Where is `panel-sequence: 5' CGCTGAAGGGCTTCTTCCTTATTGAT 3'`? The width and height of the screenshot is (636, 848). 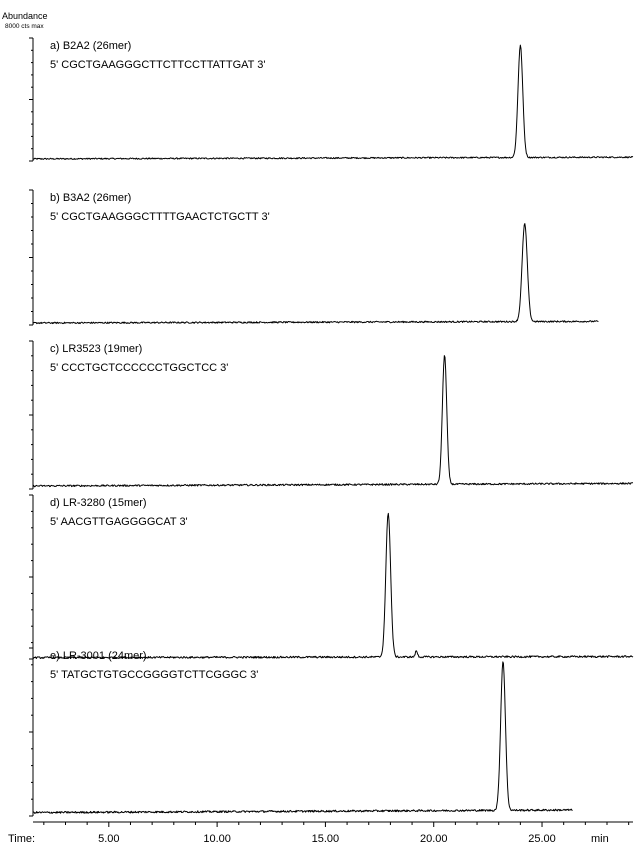 panel-sequence: 5' CGCTGAAGGGCTTCTTCCTTATTGAT 3' is located at coordinates (157, 65).